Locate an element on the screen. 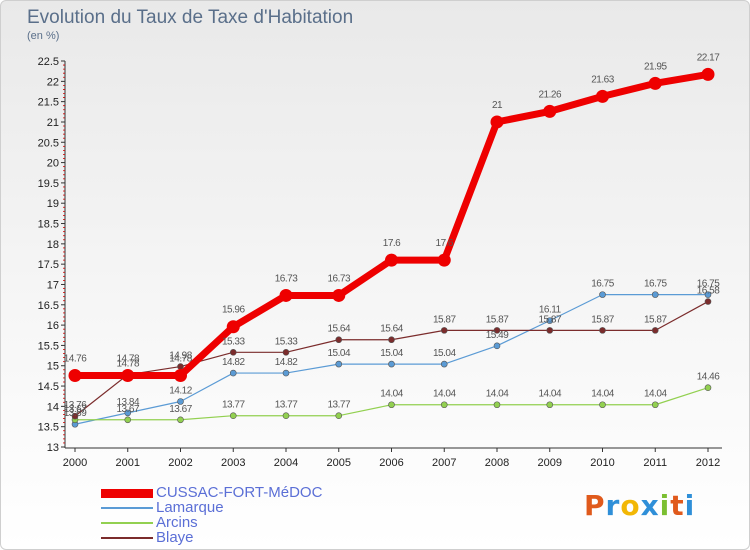  y-tick-label: 19 is located at coordinates (53, 204).